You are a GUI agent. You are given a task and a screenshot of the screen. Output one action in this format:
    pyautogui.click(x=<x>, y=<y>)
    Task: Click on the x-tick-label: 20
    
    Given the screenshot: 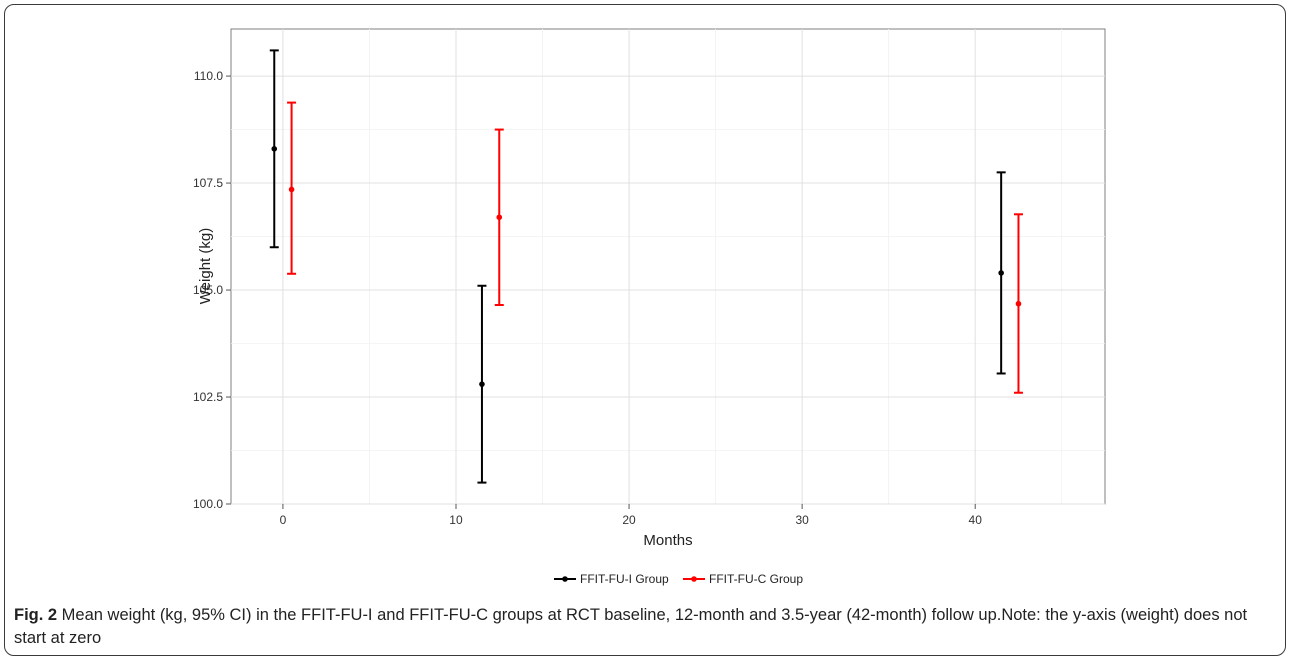 What is the action you would take?
    pyautogui.click(x=629, y=520)
    